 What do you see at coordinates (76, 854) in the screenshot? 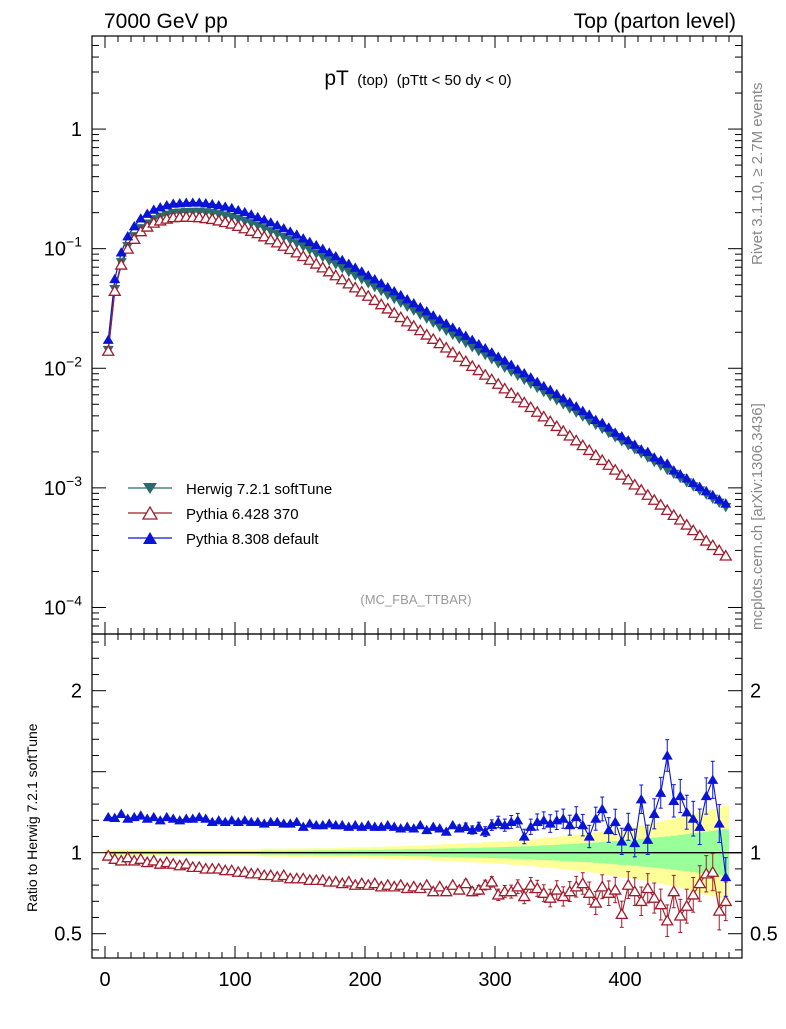
I see `ratio-ytick-label: 1` at bounding box center [76, 854].